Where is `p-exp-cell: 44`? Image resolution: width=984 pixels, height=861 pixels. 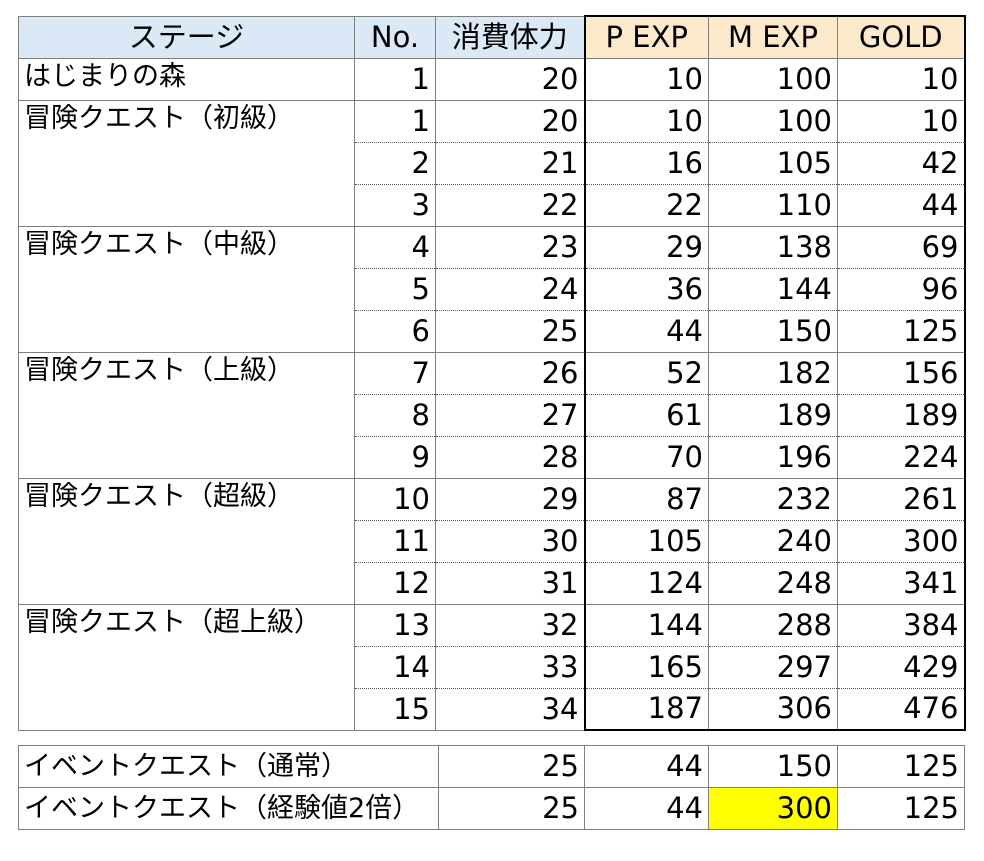 p-exp-cell: 44 is located at coordinates (646, 808).